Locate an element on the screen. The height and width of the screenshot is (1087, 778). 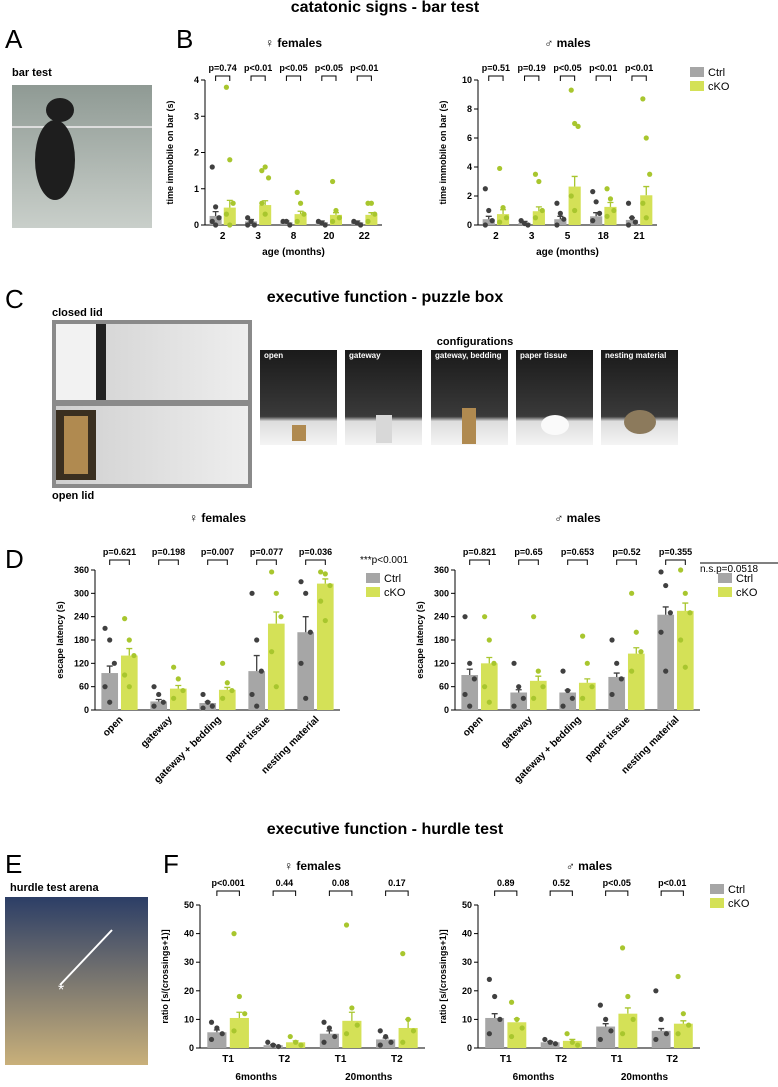
chart-title: ♂ males is located at coordinates (567, 43).